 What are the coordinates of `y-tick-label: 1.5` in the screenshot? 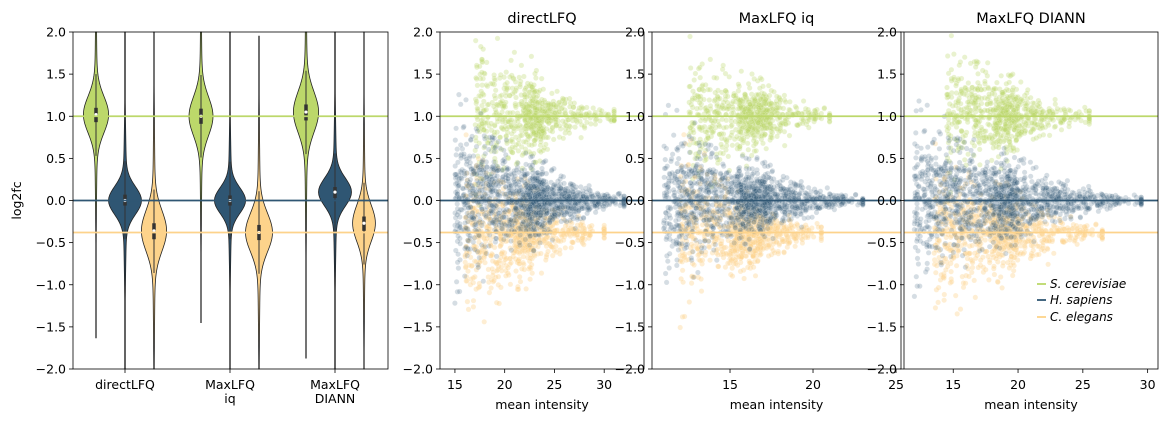 It's located at (423, 74).